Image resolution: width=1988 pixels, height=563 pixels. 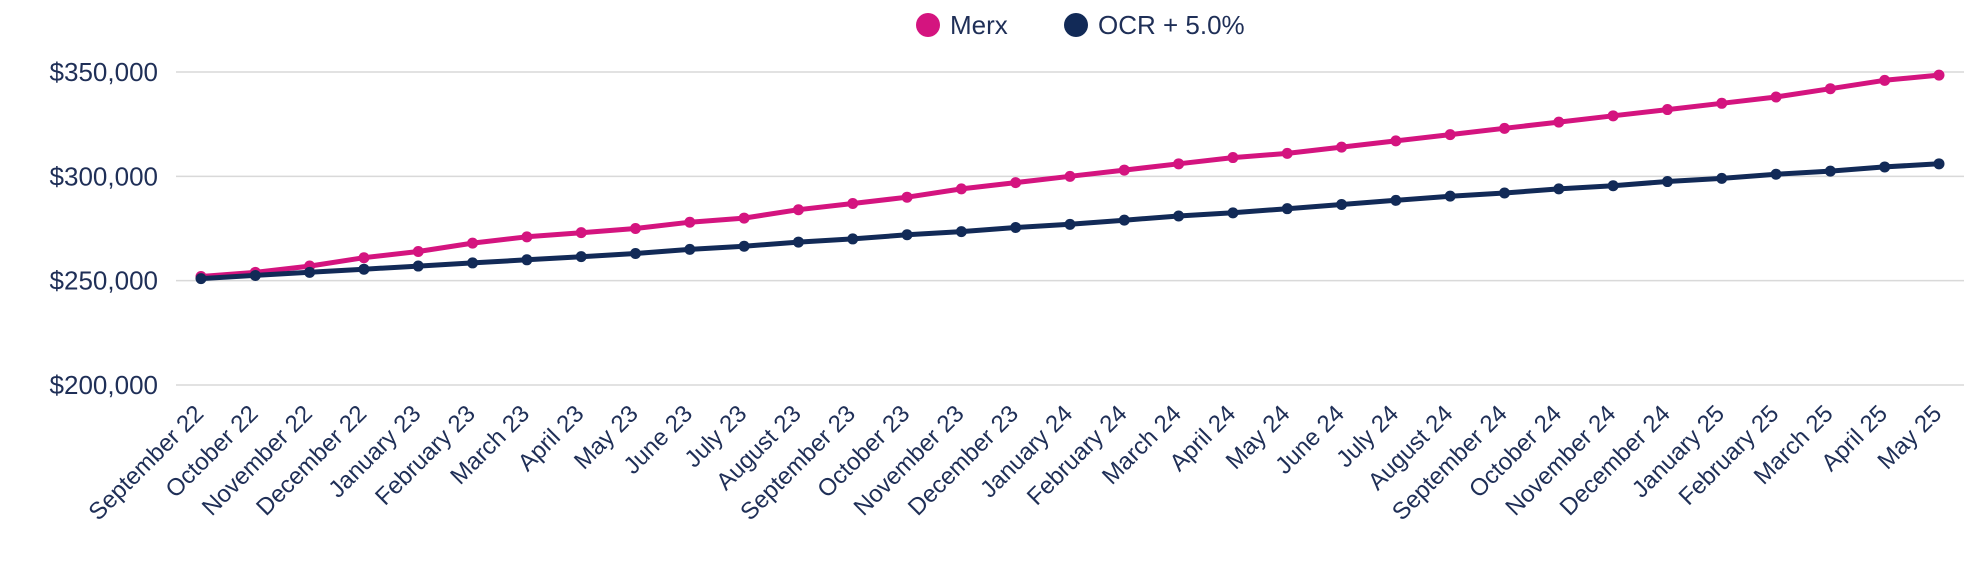 I want to click on legend-item-ocr-5-0: OCR + 5.0%, so click(x=1154, y=25).